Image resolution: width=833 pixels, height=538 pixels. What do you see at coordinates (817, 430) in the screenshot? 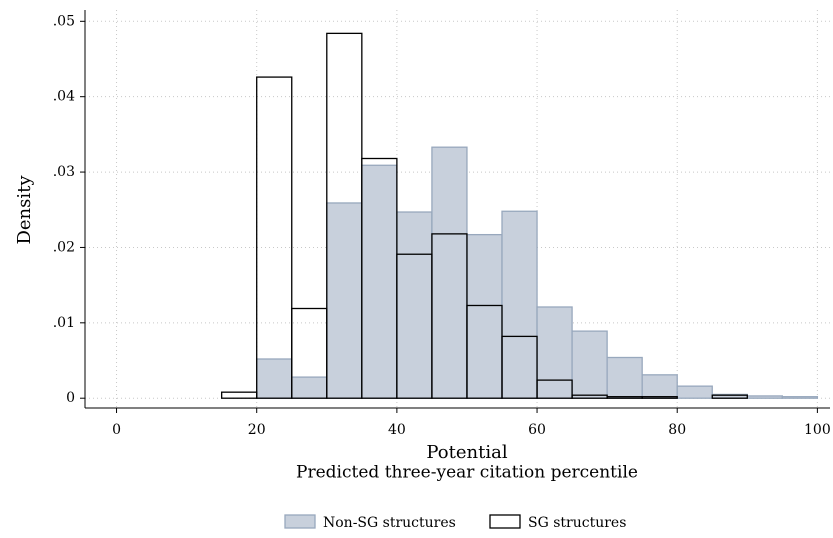
I see `x-tick-label: 100` at bounding box center [817, 430].